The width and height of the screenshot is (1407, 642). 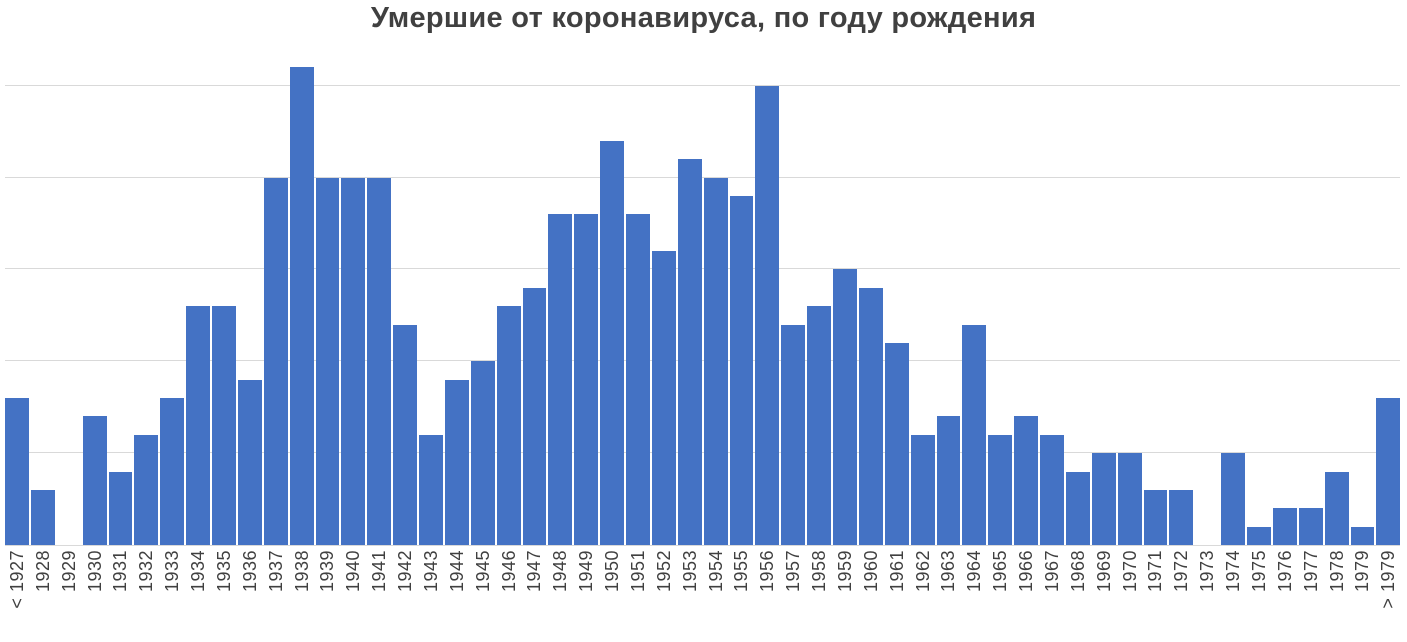 I want to click on x-axis-label: 1954, so click(x=715, y=571).